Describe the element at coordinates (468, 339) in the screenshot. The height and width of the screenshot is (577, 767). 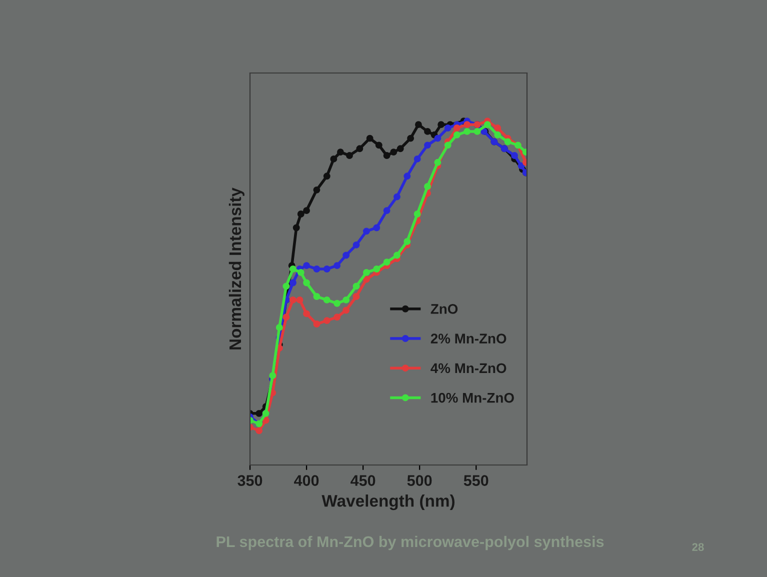
I see `legend-label: 2% Mn-ZnO` at that location.